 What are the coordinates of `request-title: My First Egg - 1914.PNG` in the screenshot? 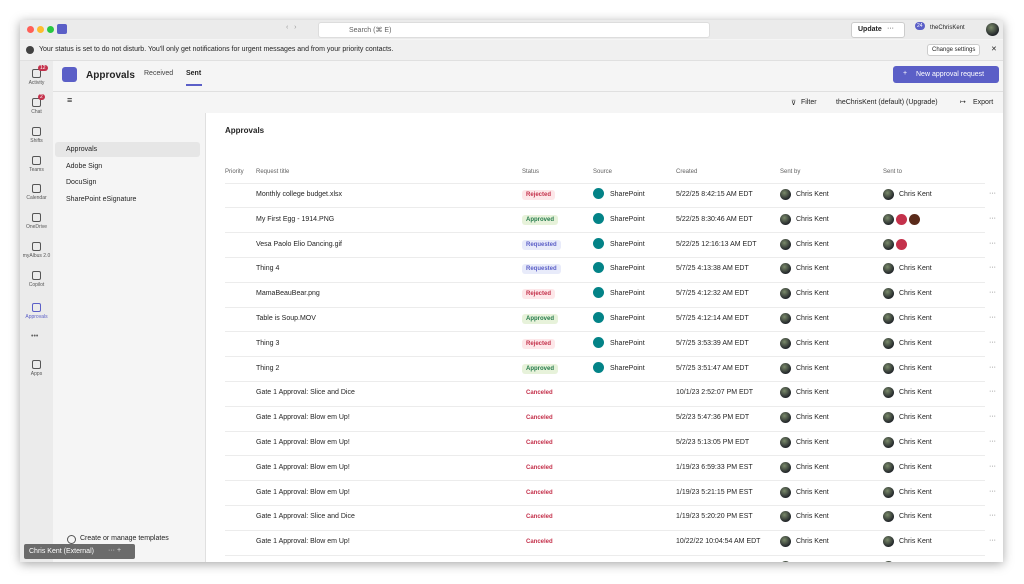 It's located at (295, 219).